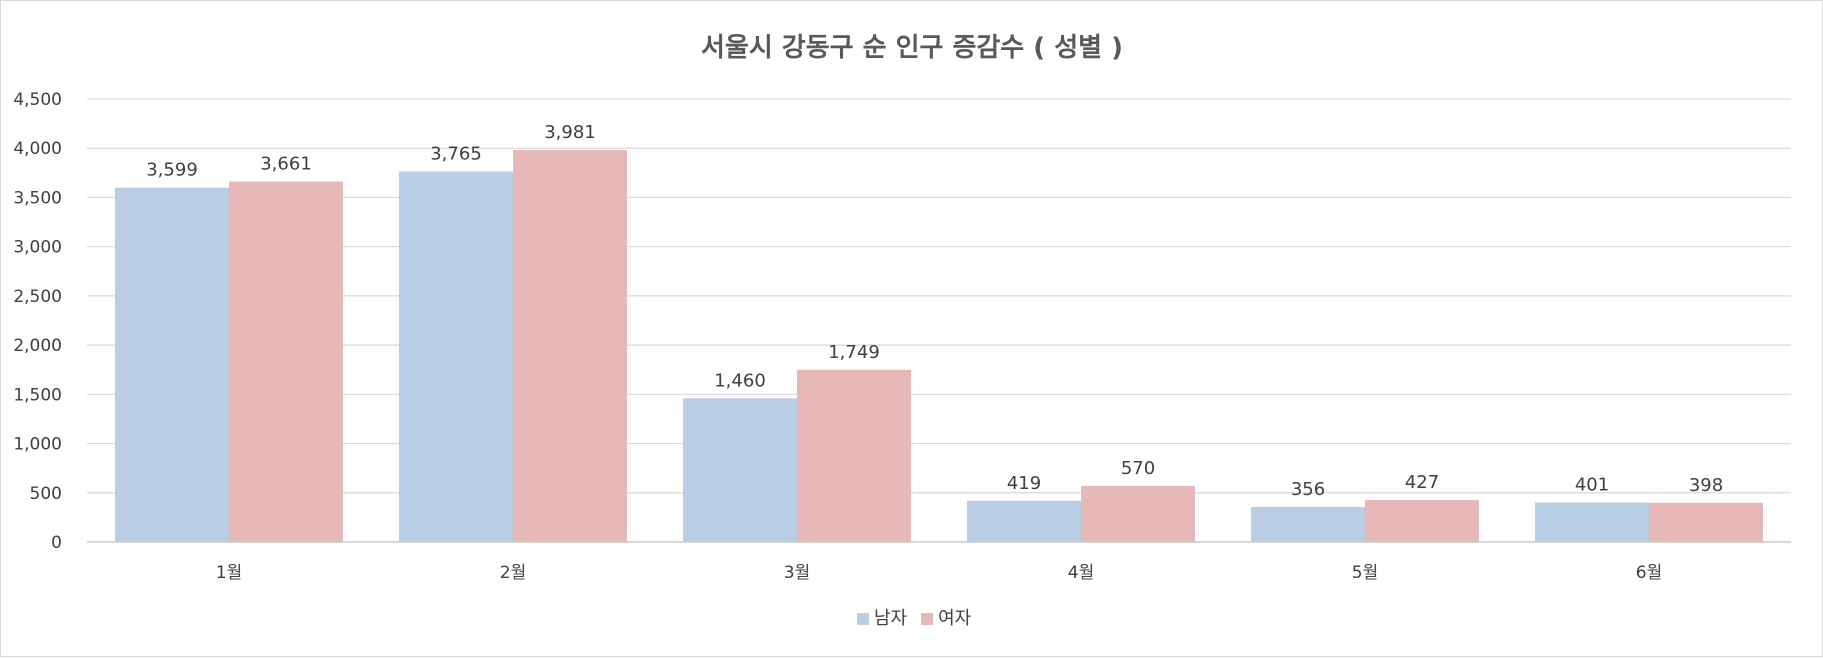 This screenshot has width=1823, height=658. Describe the element at coordinates (1138, 468) in the screenshot. I see `data-label: 570` at that location.